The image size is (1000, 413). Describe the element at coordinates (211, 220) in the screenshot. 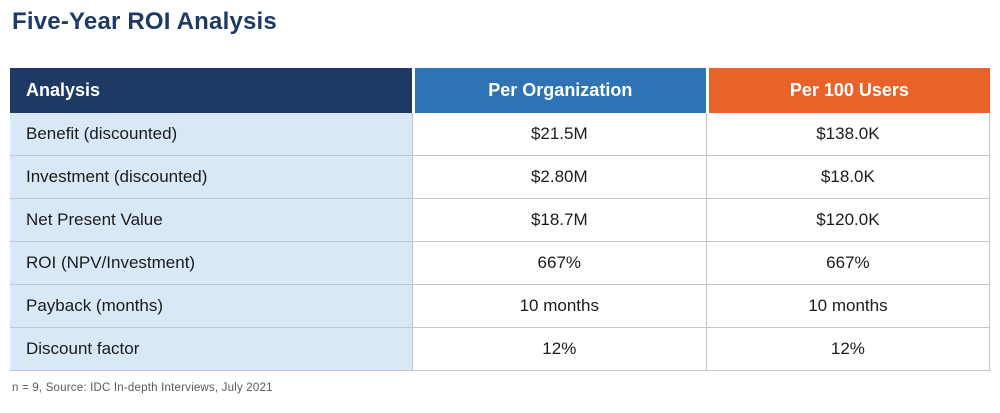

I see `row-label: Net Present Value` at that location.